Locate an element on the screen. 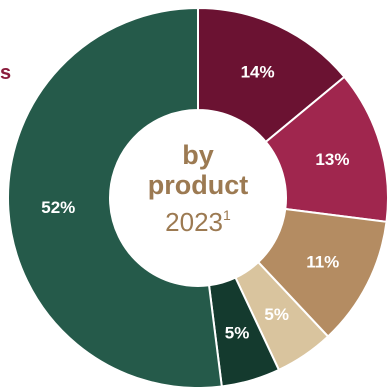 This screenshot has height=392, width=388. cropped-edge-text: s is located at coordinates (6, 73).